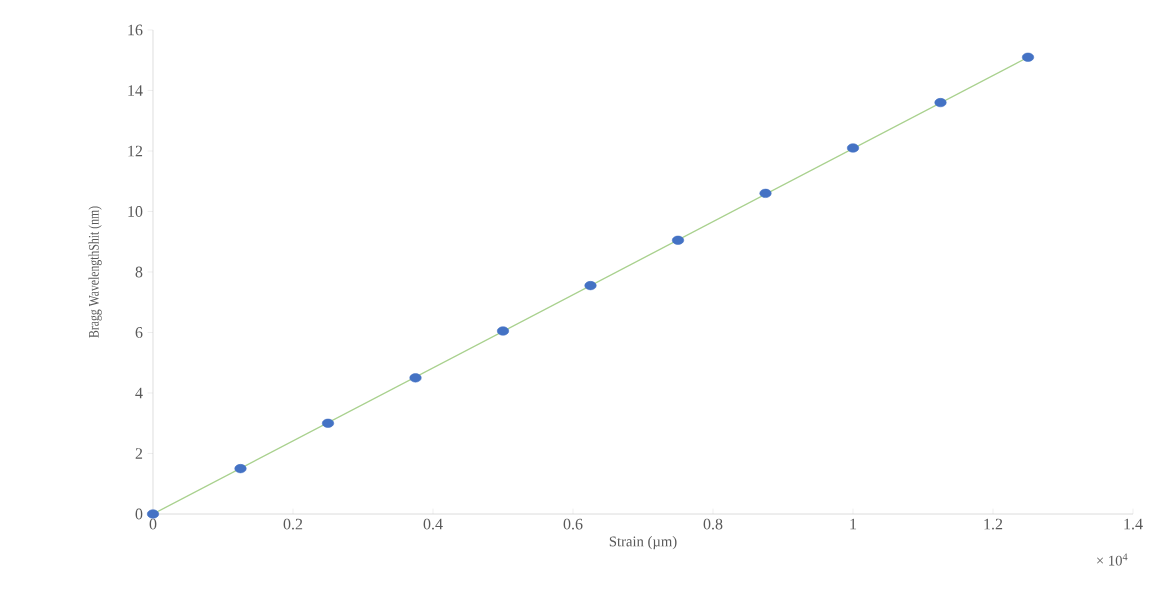 This screenshot has height=611, width=1171. Describe the element at coordinates (135, 151) in the screenshot. I see `y-tick-label: 12` at that location.